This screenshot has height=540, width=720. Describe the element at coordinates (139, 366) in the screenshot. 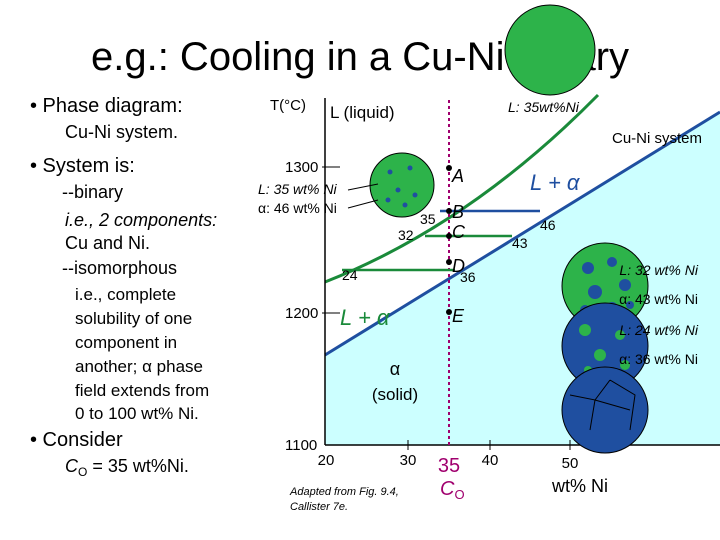

I see `text: another; α phase` at that location.